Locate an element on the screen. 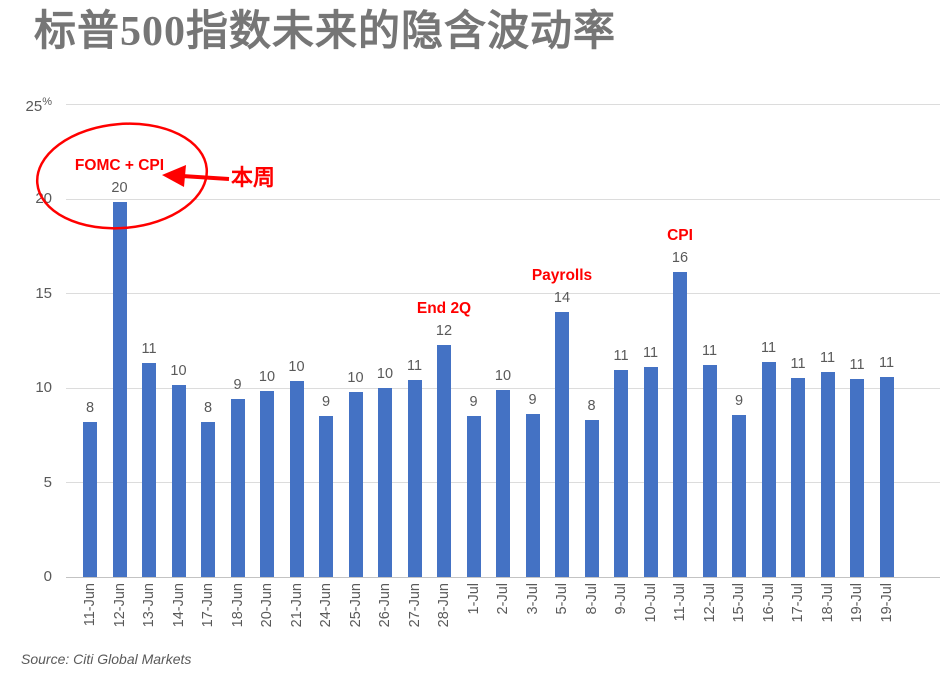  bar-24-Jun is located at coordinates (326, 496).